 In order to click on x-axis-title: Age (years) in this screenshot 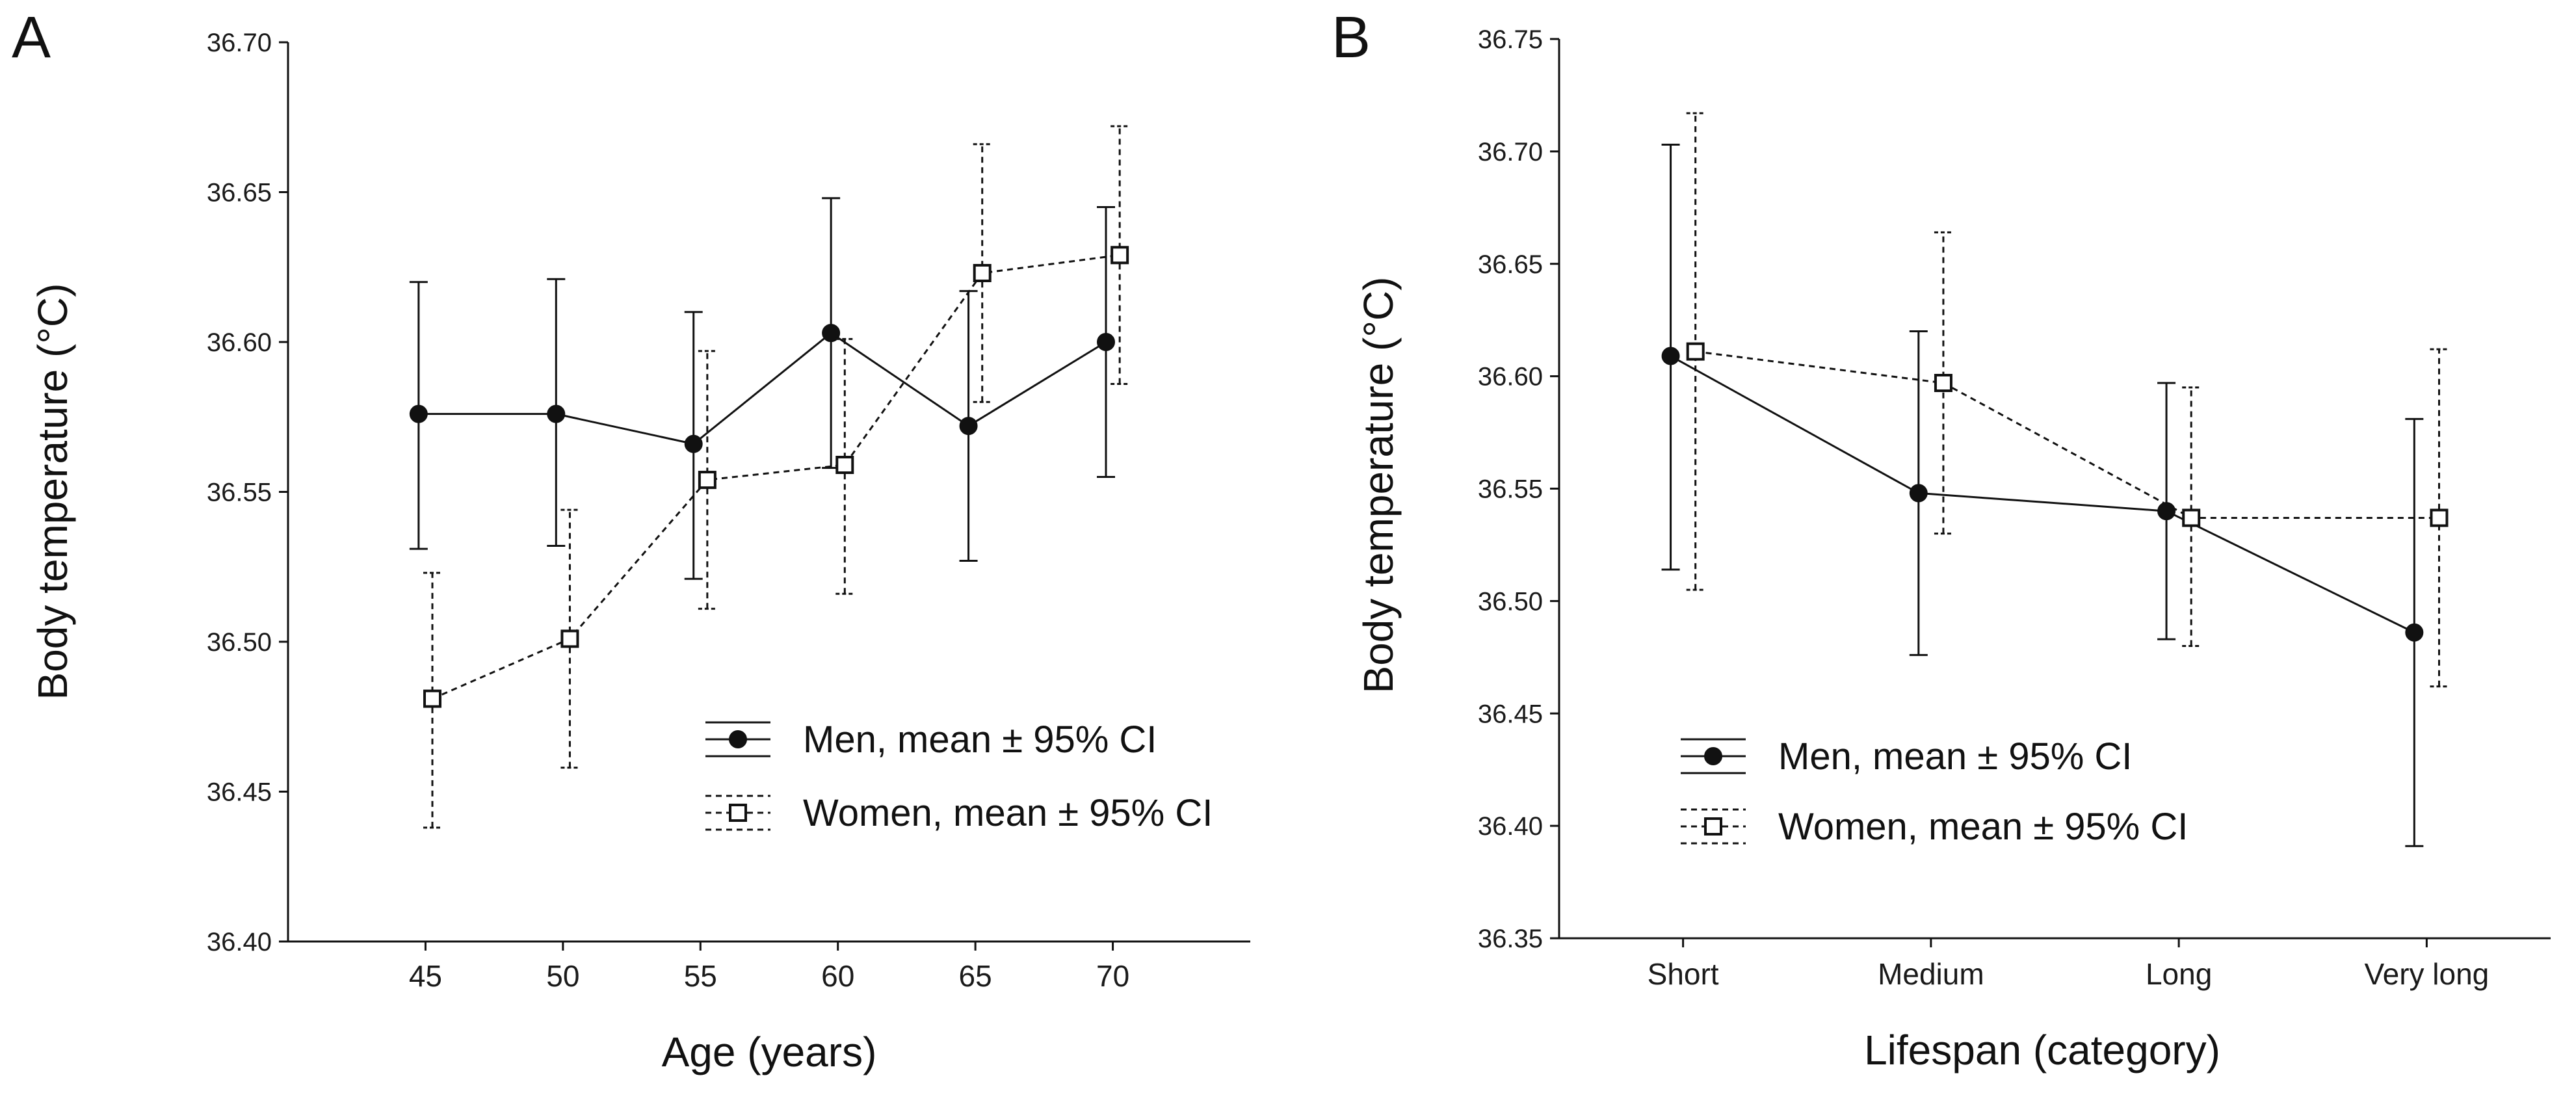, I will do `click(769, 1052)`.